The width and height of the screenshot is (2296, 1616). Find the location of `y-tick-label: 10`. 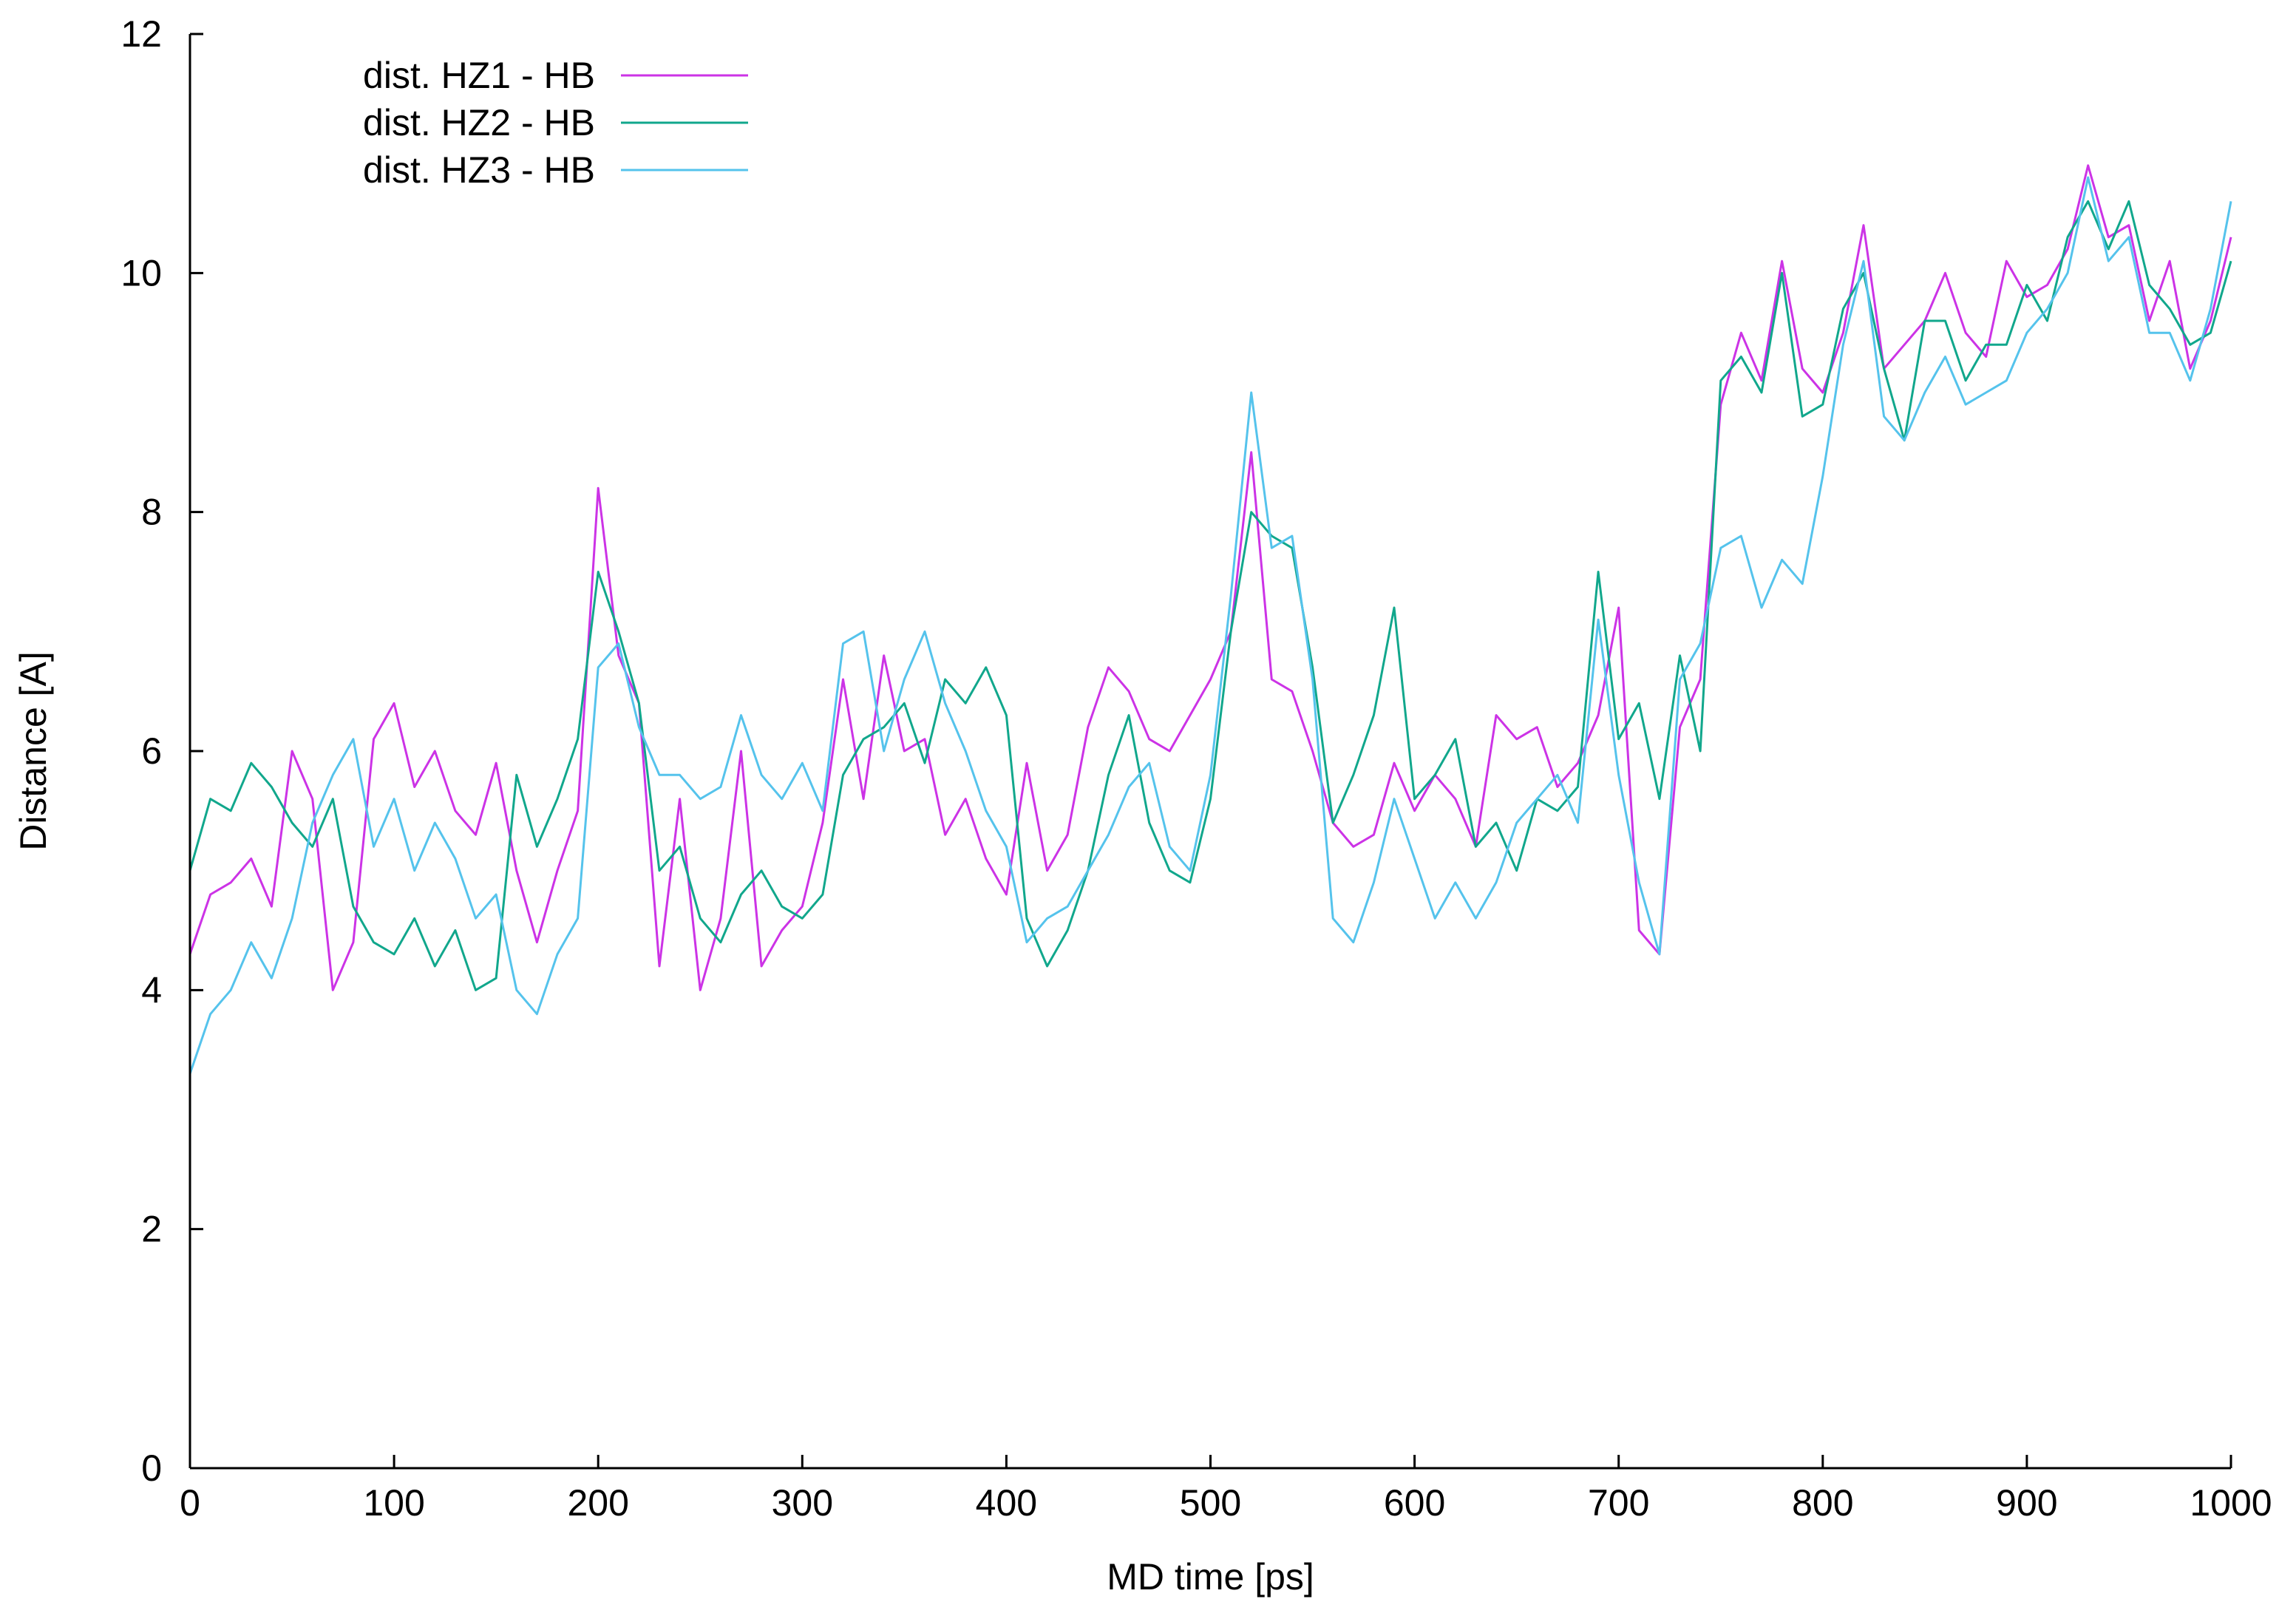

y-tick-label: 10 is located at coordinates (141, 272).